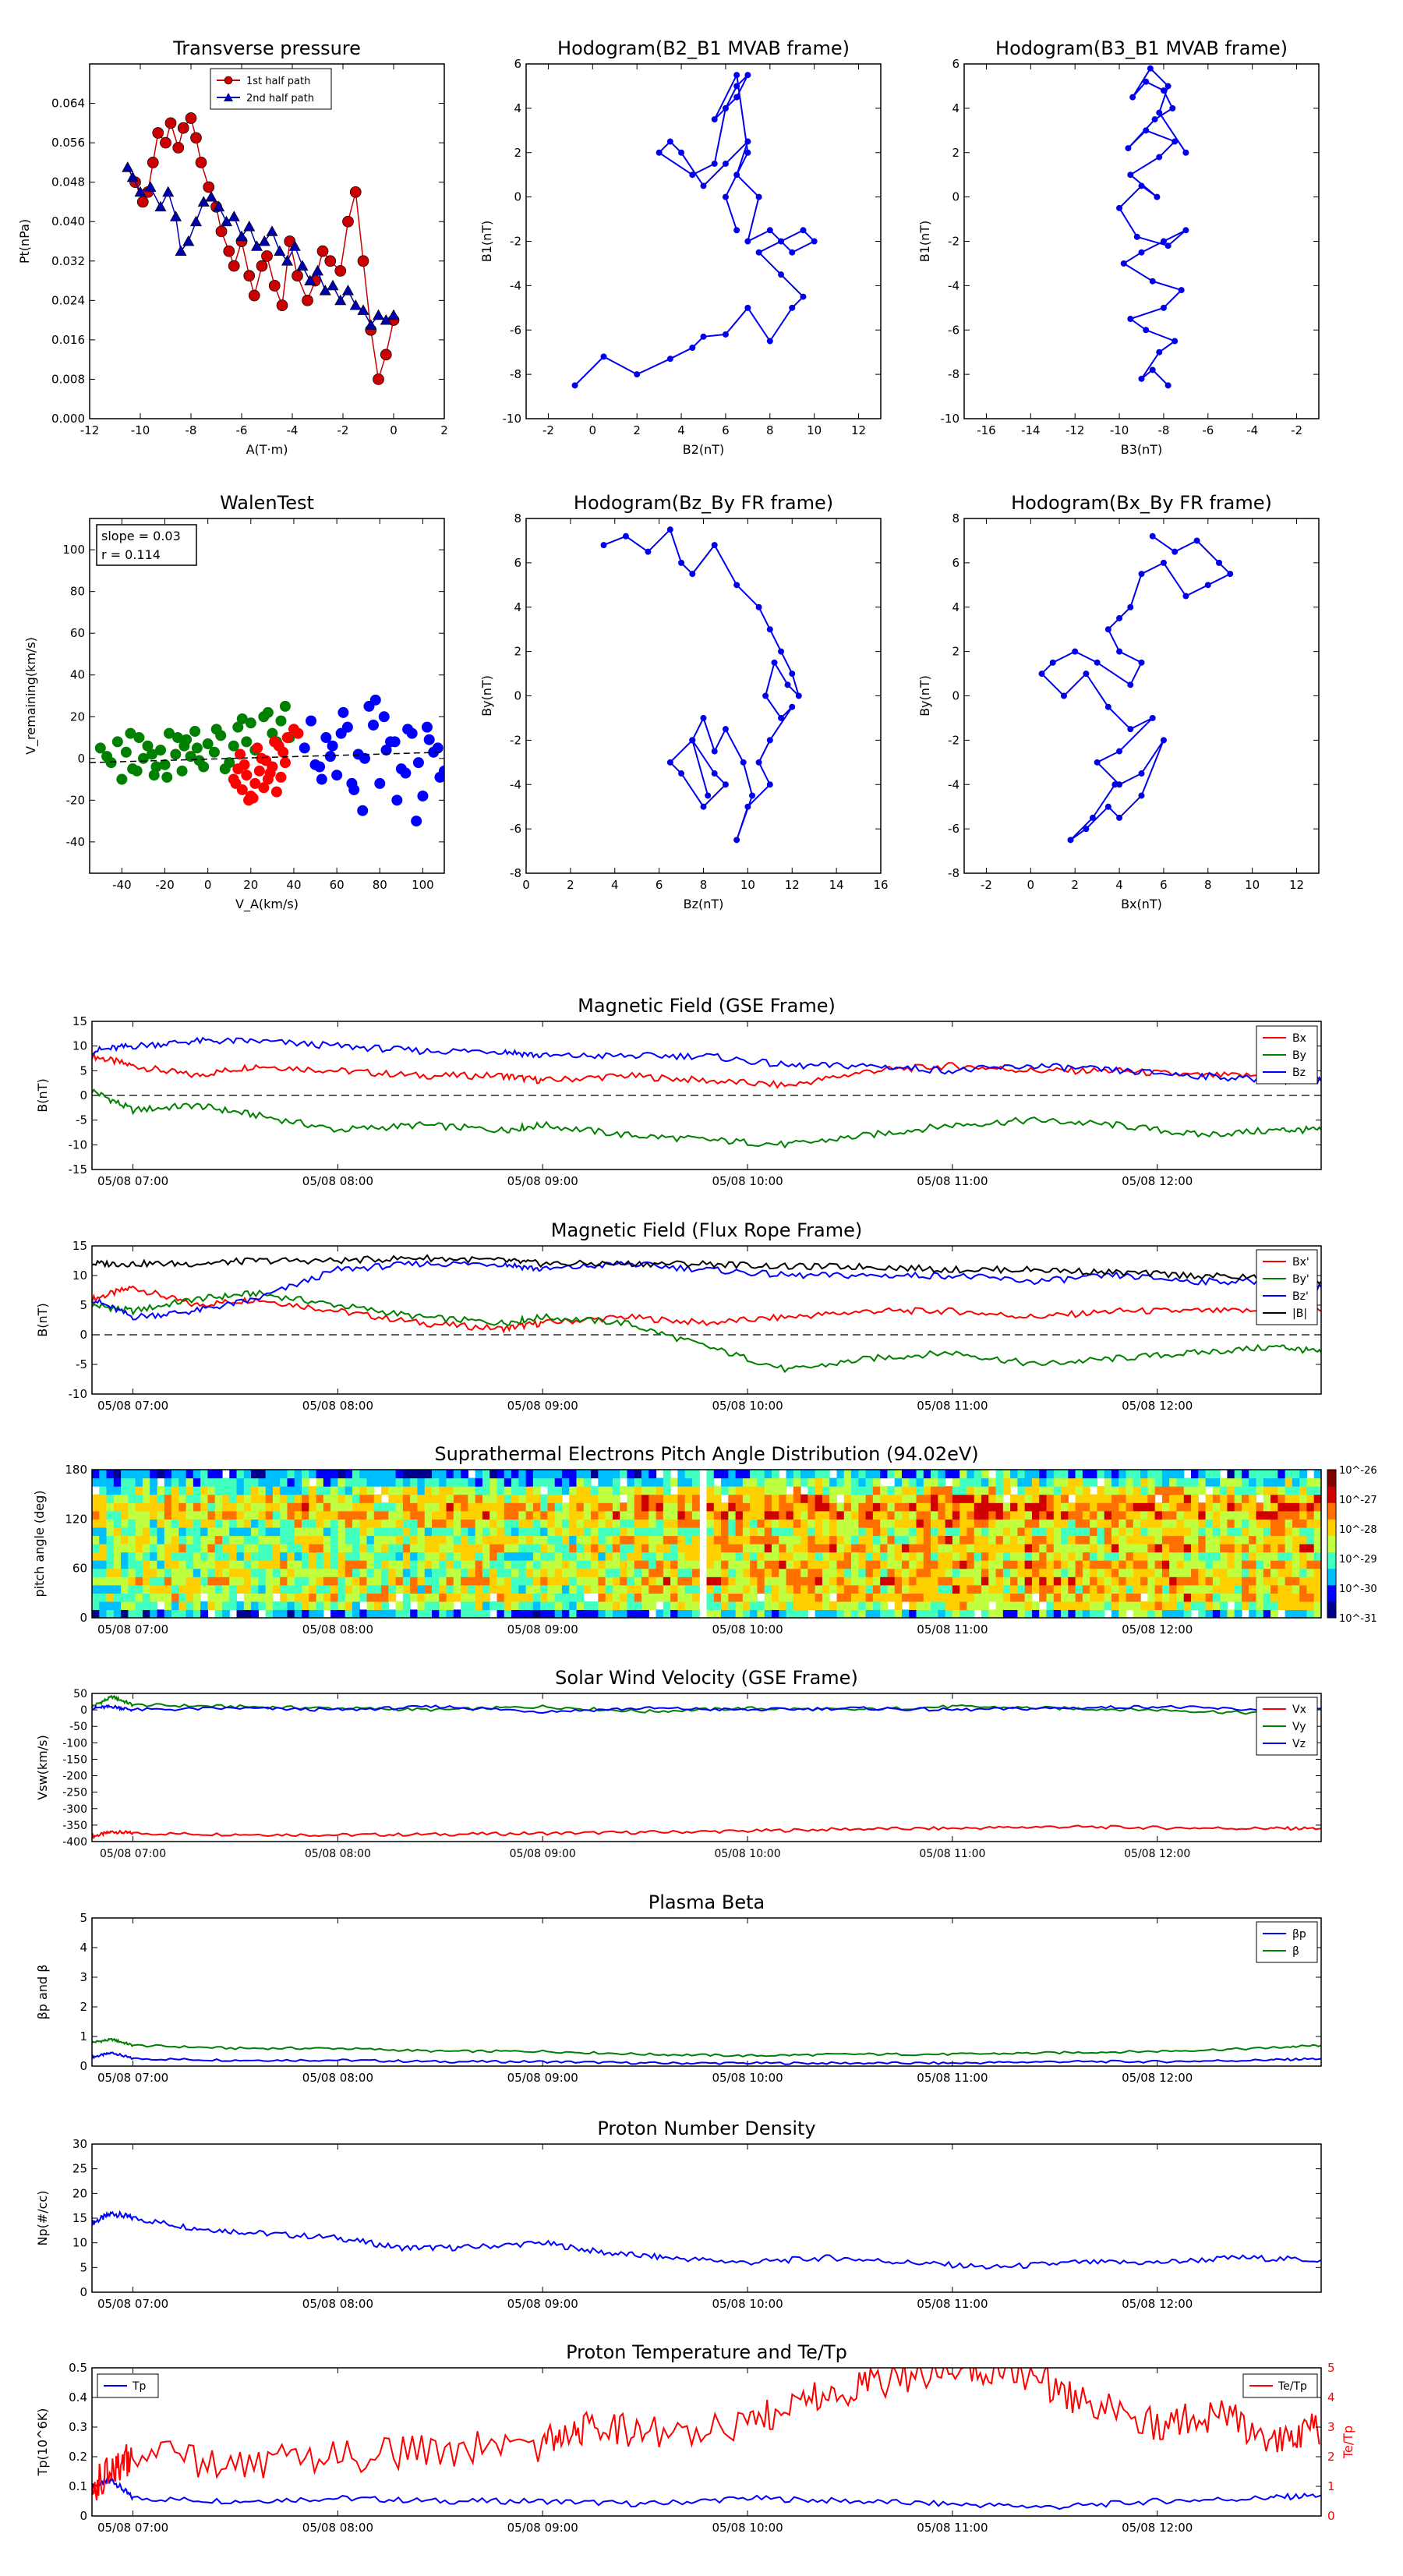 This screenshot has height=2576, width=1403. What do you see at coordinates (517, 153) in the screenshot?
I see `y-tick-label: 2` at bounding box center [517, 153].